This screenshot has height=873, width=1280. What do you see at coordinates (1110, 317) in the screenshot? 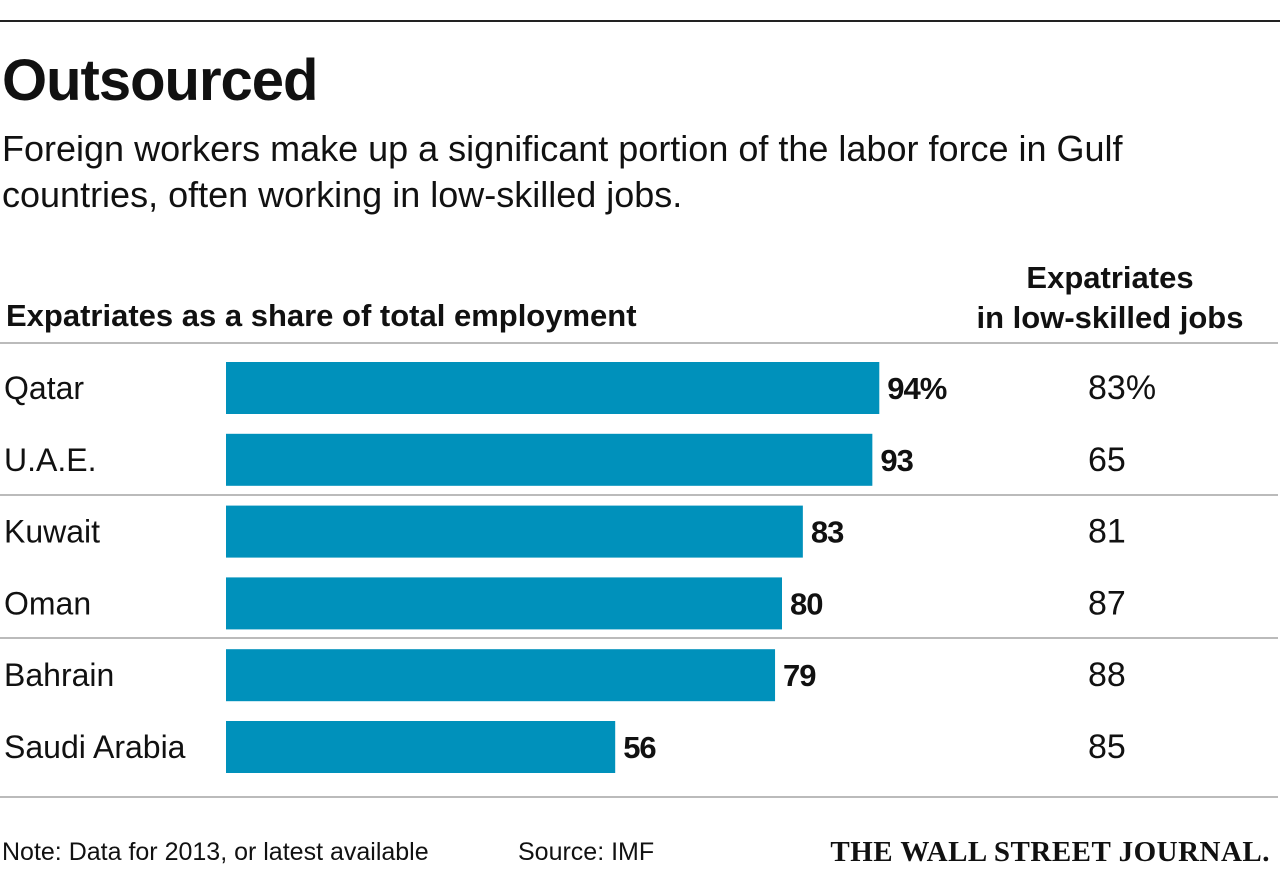
I see `secondary-header-line-2: in low-skilled jobs` at bounding box center [1110, 317].